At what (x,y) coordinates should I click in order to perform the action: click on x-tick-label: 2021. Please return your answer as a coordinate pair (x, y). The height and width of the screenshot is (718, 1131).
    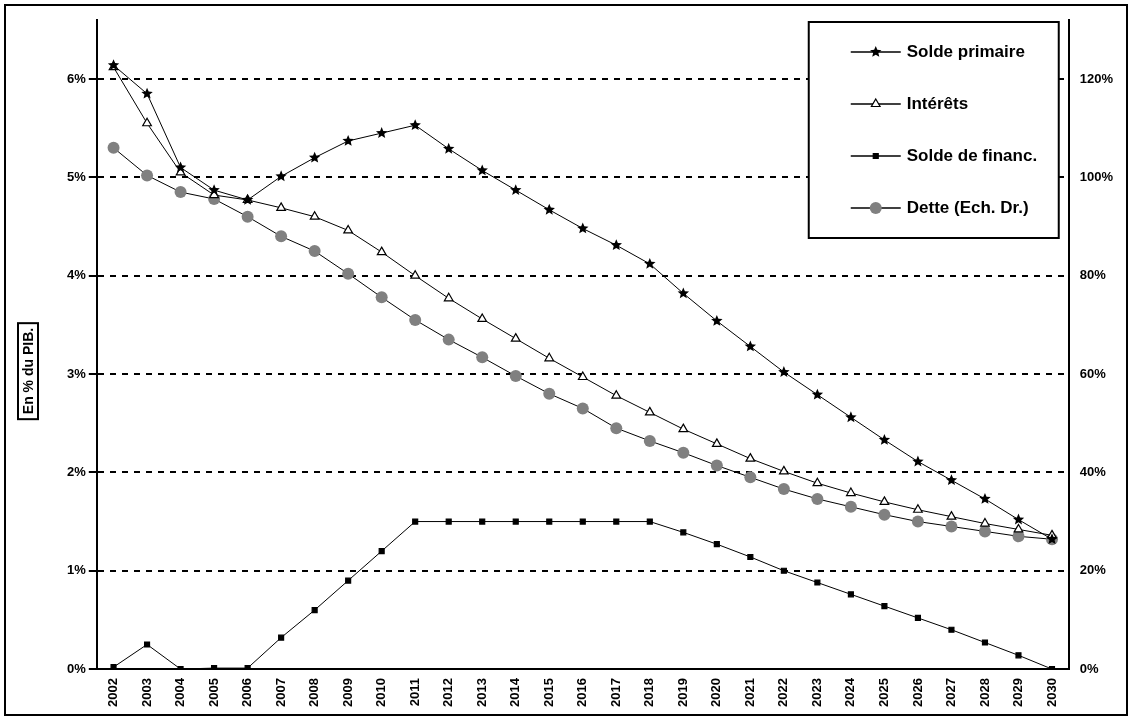
    Looking at the image, I should click on (749, 692).